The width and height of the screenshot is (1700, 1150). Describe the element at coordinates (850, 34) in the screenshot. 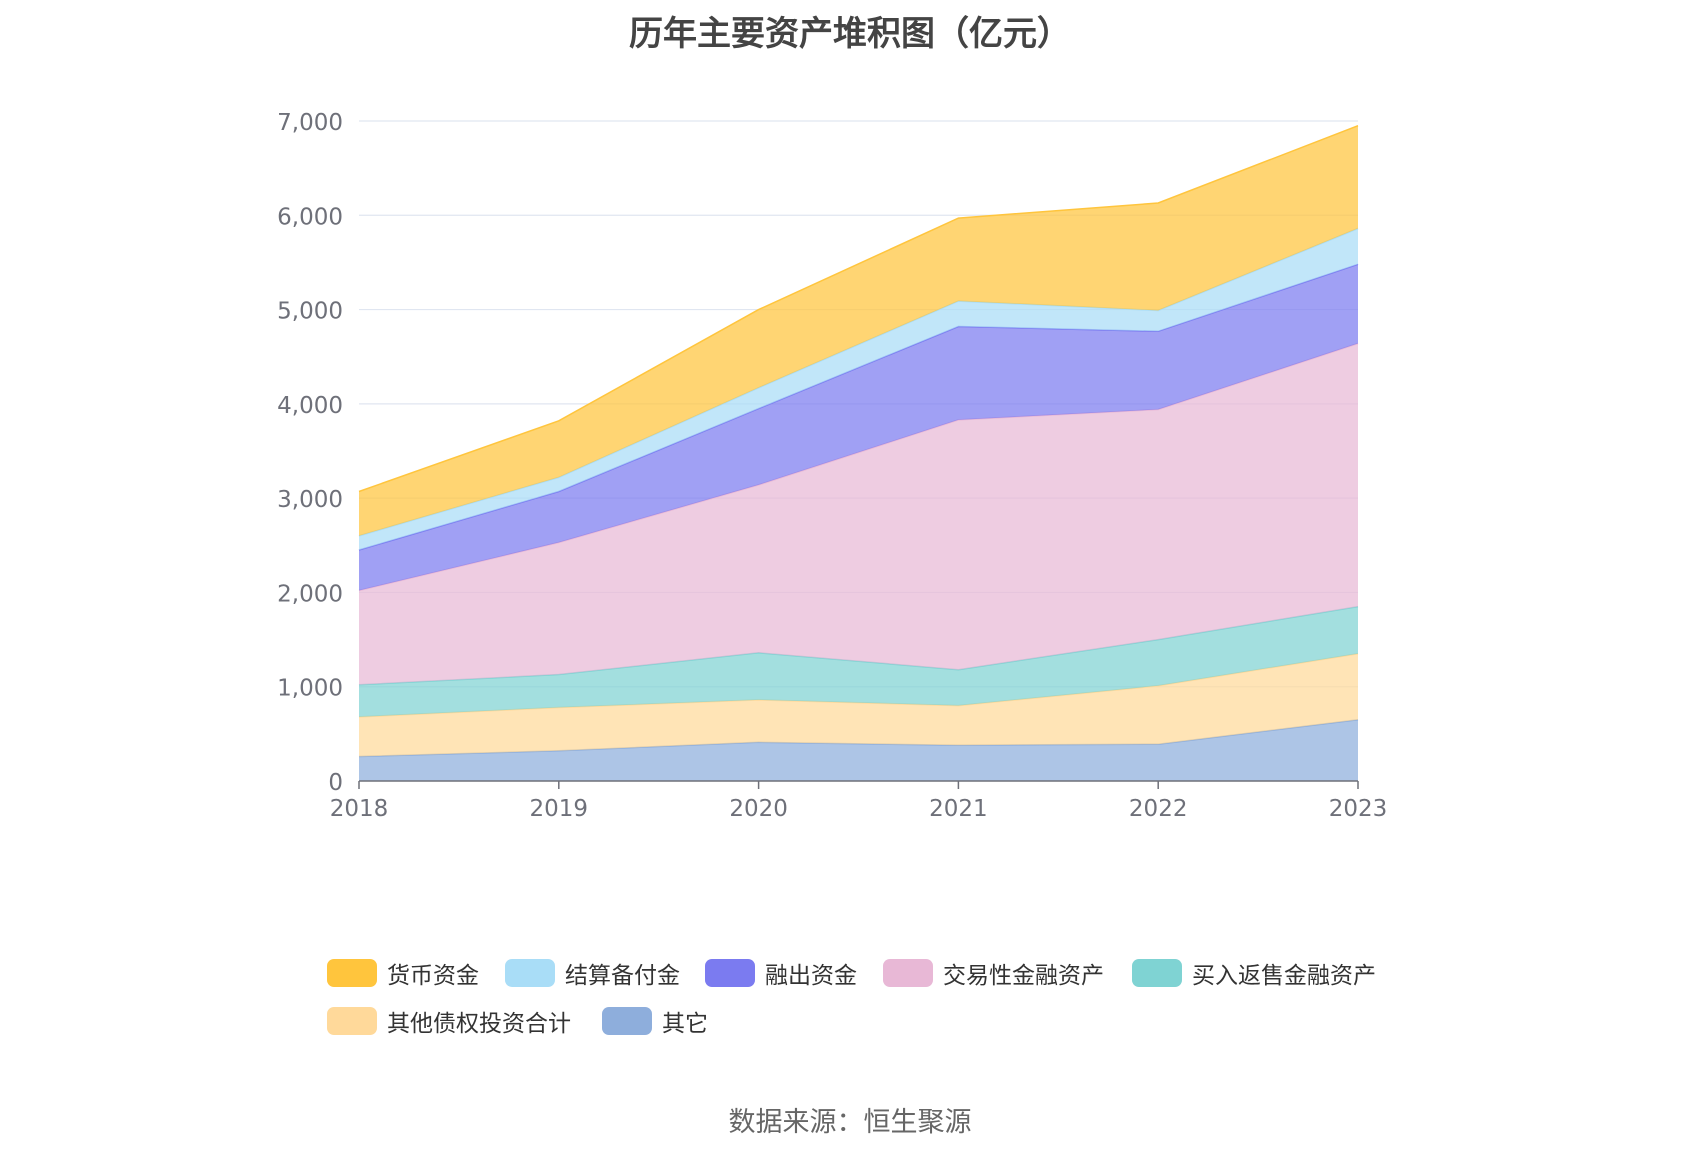

I see `chart-title: 历年主要资产堆积图（亿元）` at that location.